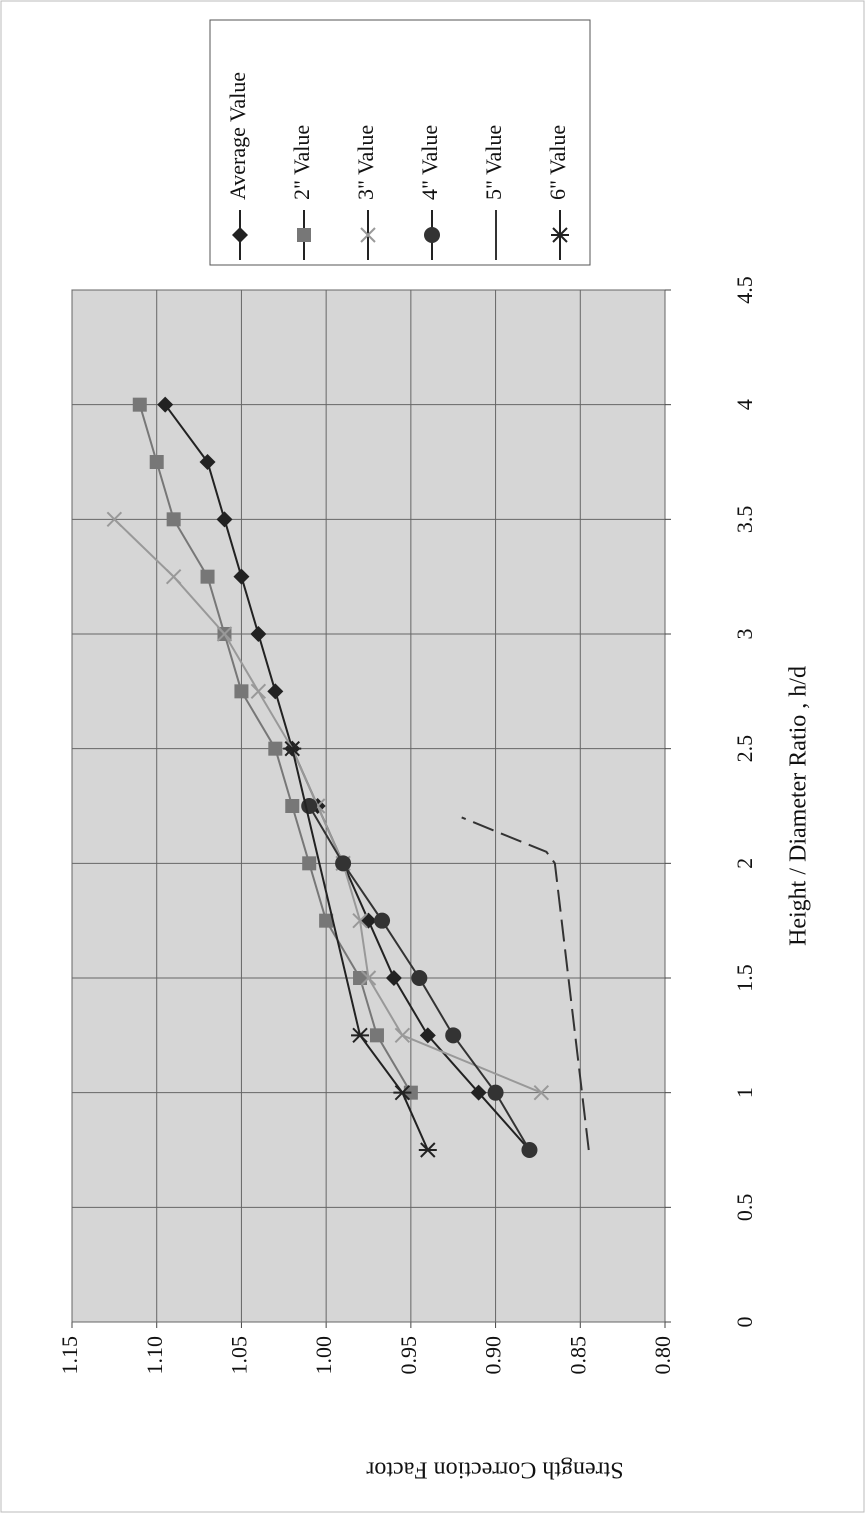 This screenshot has width=865, height=1513. What do you see at coordinates (323, 1355) in the screenshot?
I see `y-tick-label: 1.00` at bounding box center [323, 1355].